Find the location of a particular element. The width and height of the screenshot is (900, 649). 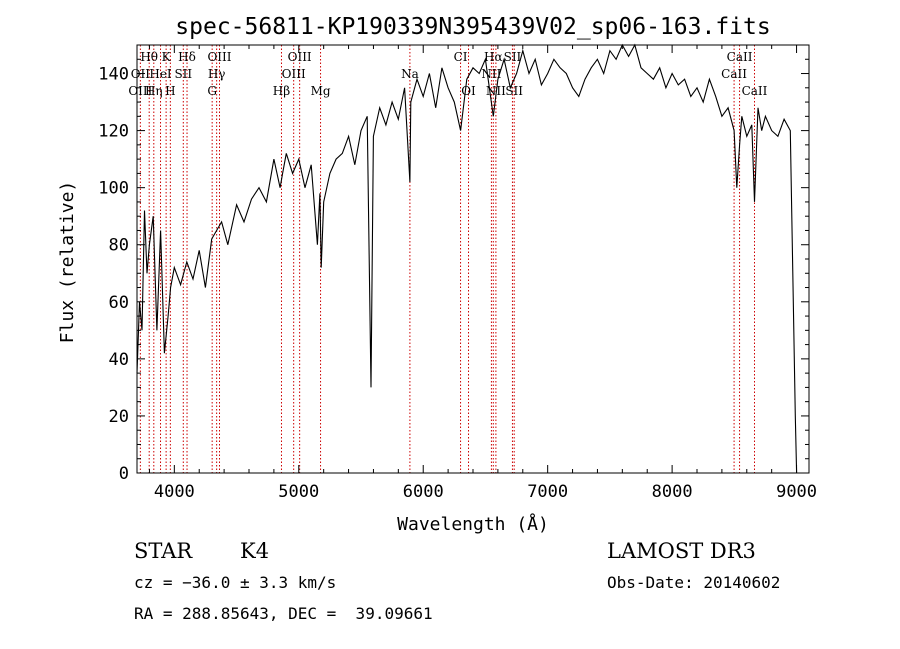

y-tick-label: 20 is located at coordinates (119, 417).